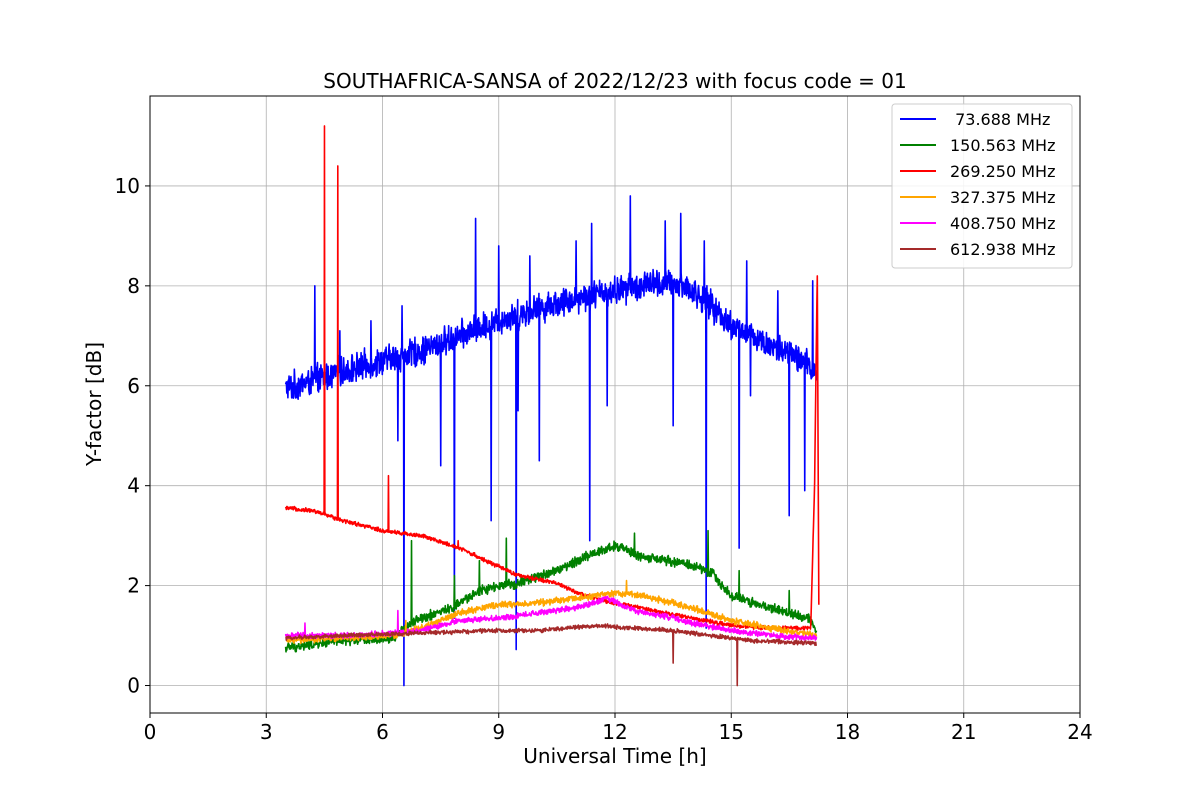  I want to click on y-tick-label: 10, so click(127, 186).